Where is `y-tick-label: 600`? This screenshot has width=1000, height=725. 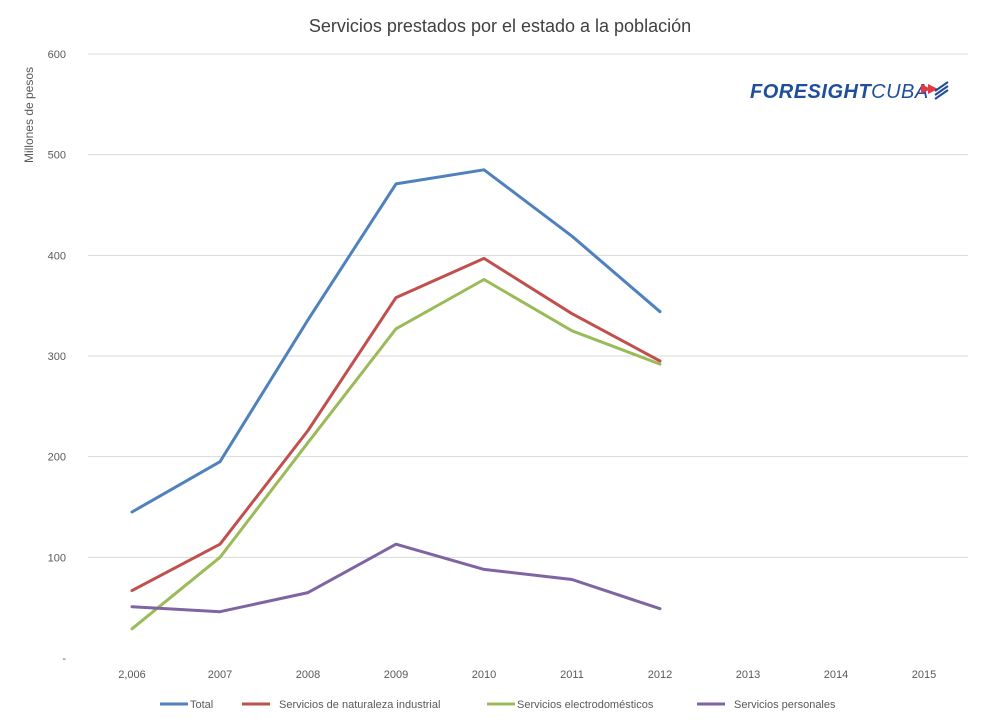 y-tick-label: 600 is located at coordinates (57, 55).